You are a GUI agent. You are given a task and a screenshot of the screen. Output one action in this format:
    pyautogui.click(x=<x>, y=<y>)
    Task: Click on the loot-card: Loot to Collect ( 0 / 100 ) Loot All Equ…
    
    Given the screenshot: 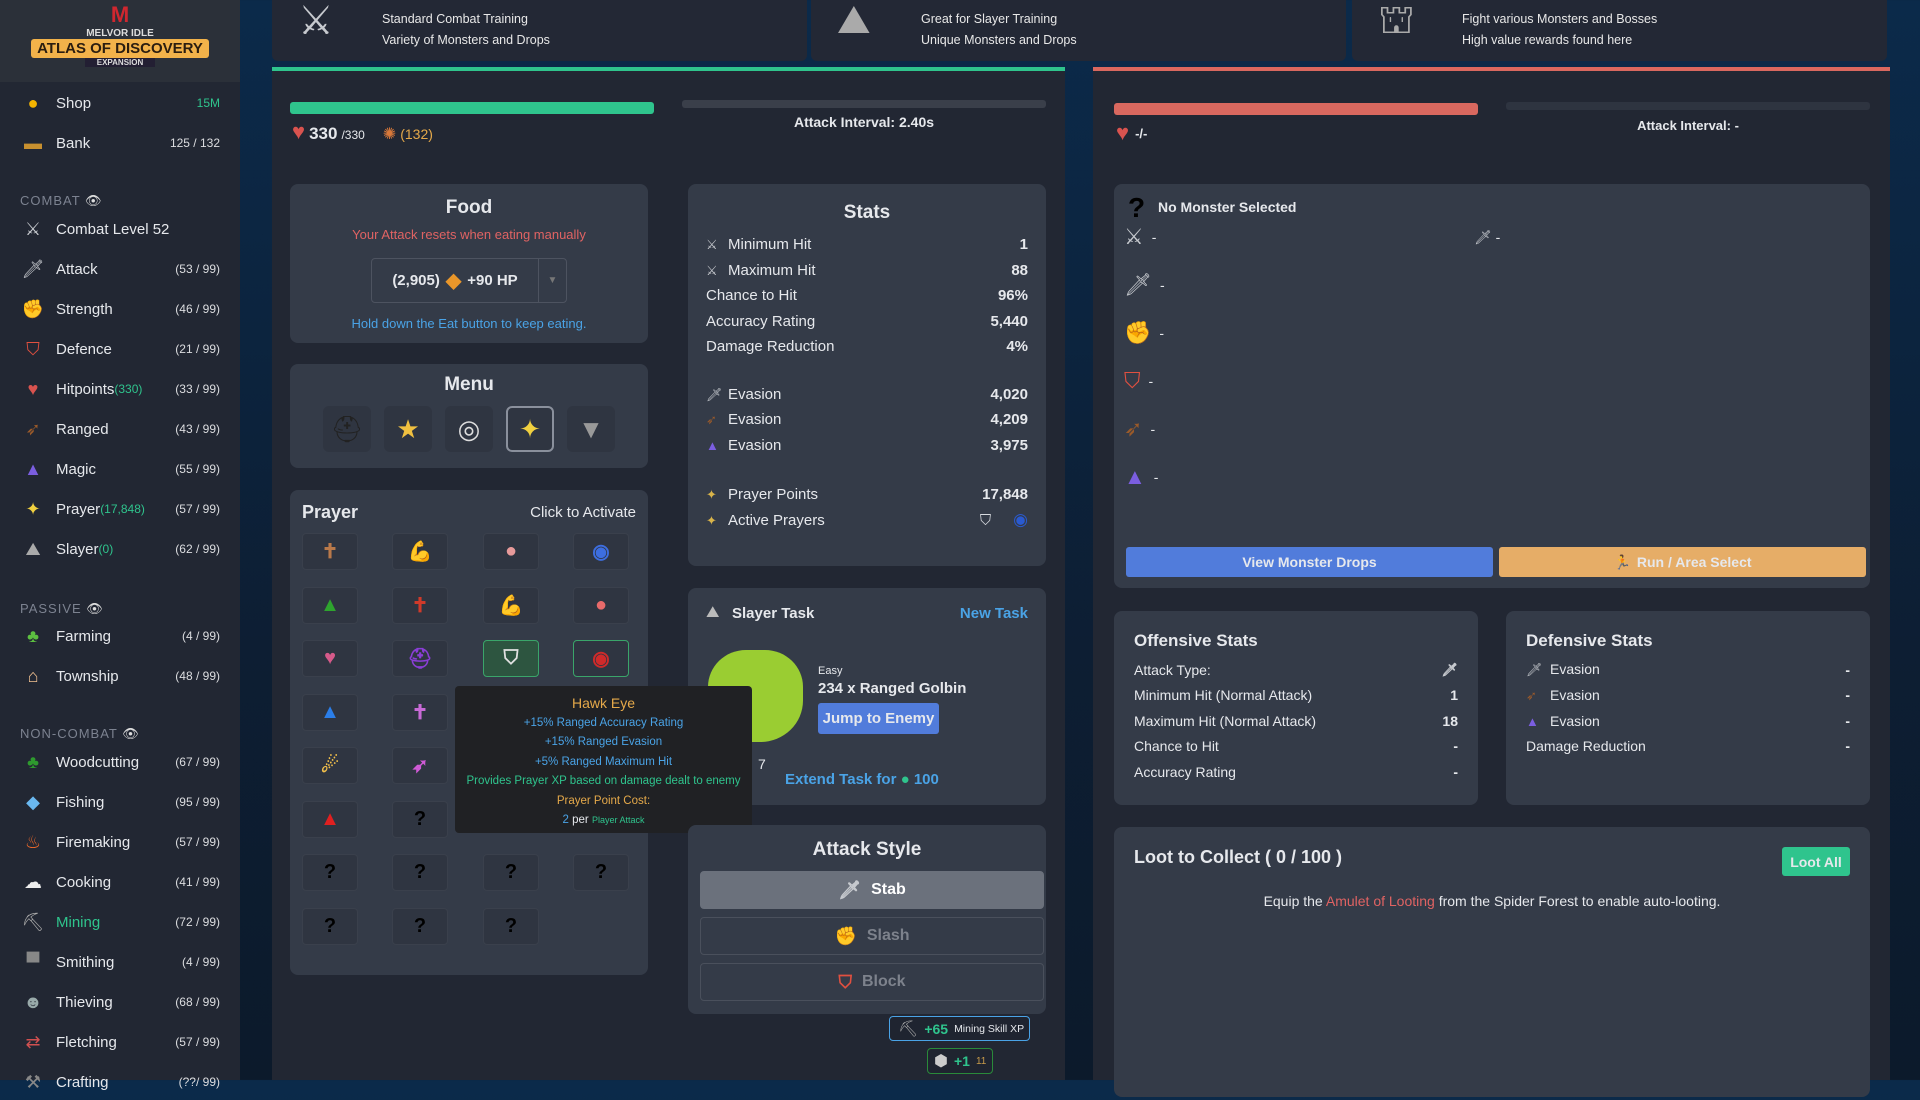 What is the action you would take?
    pyautogui.click(x=1492, y=962)
    